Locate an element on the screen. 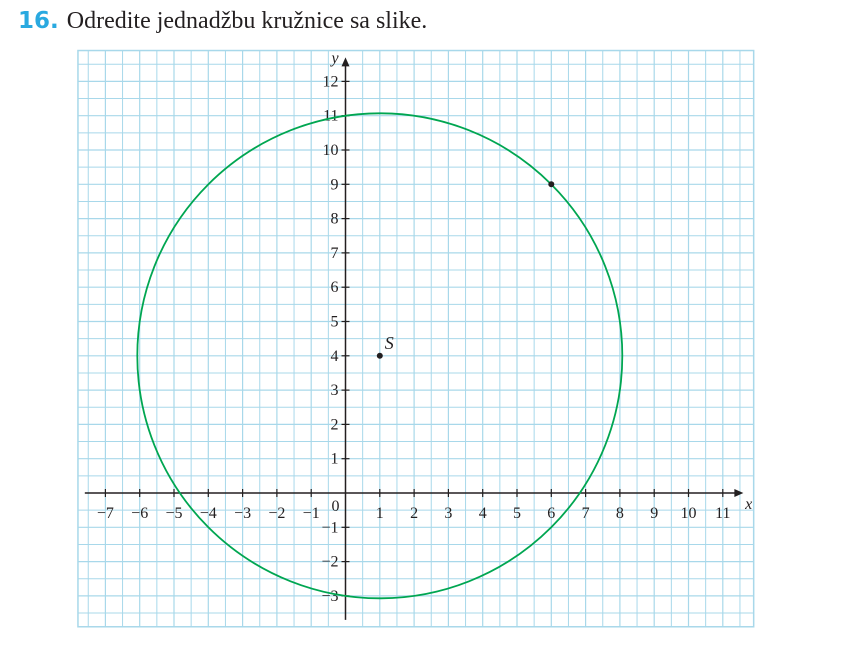 This screenshot has height=663, width=860. task-text: Odredite jednadžbu kružnice sa slike. is located at coordinates (247, 21).